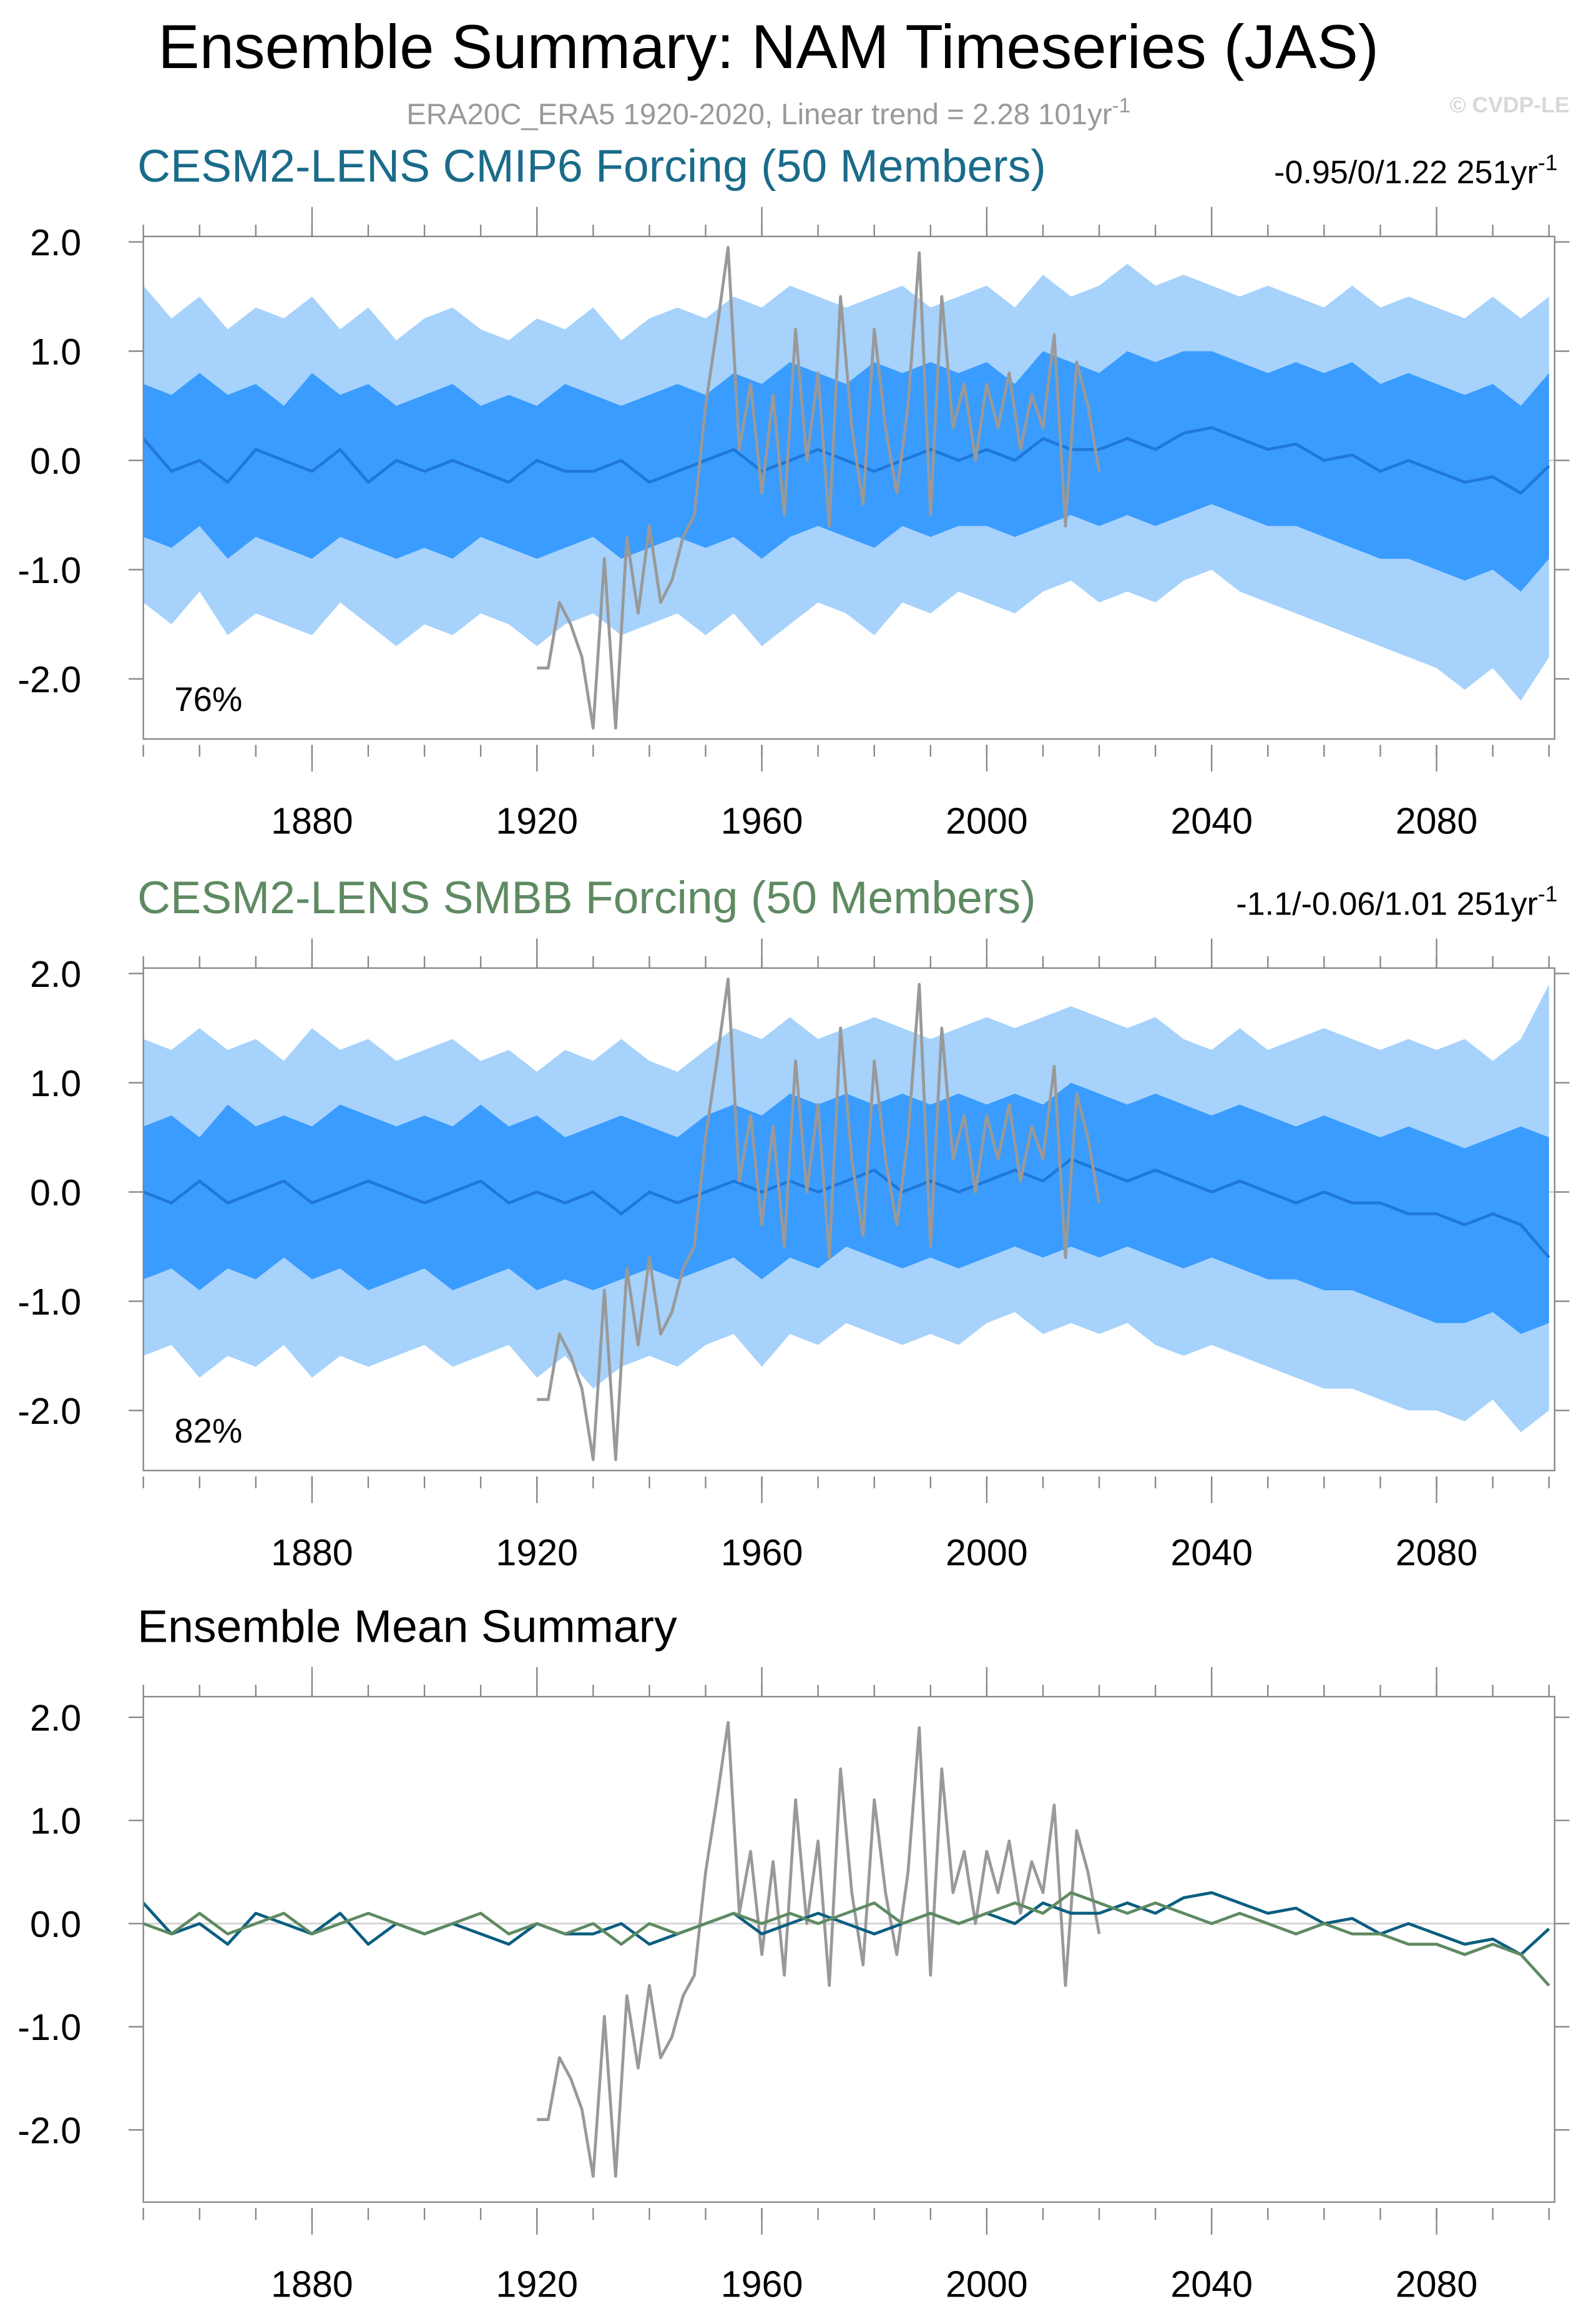 The height and width of the screenshot is (2314, 1596). Describe the element at coordinates (591, 166) in the screenshot. I see `chart-title: CESM2-LENS CMIP6 Forcing (50 Members)` at that location.